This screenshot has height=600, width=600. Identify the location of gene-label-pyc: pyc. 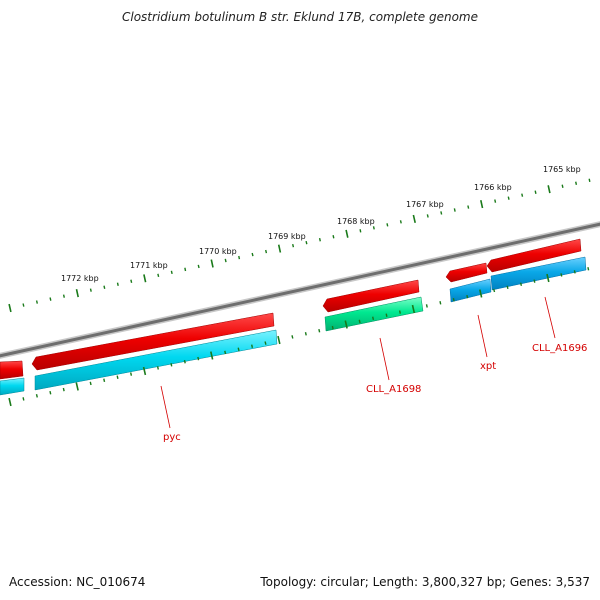
(172, 437).